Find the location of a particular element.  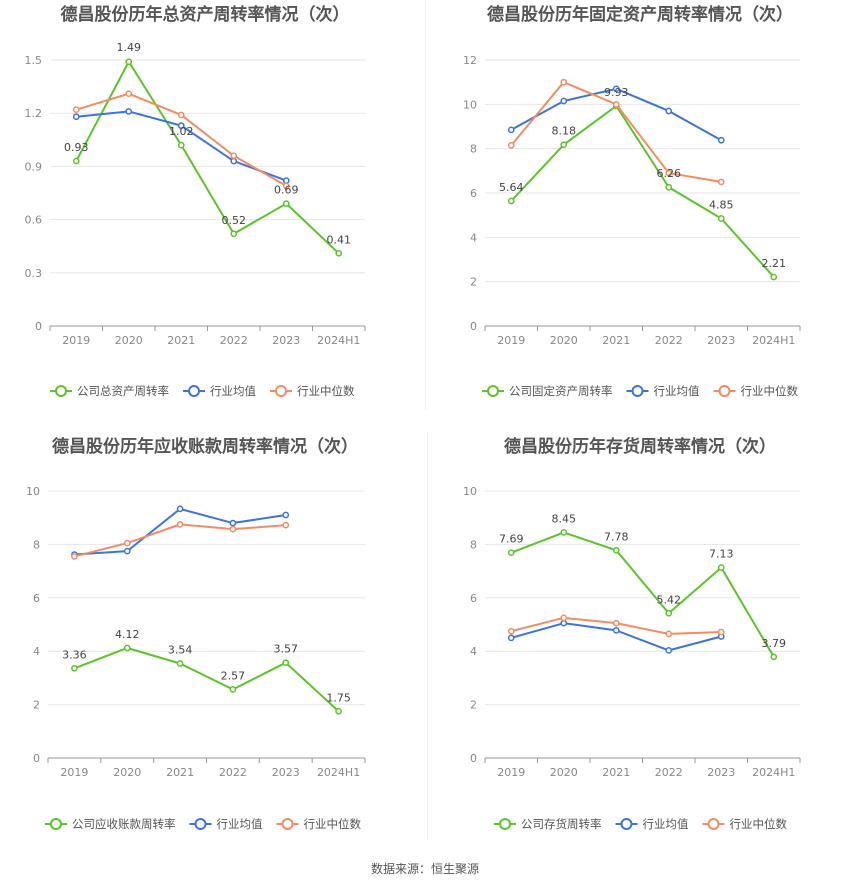

data-label: 2.21 is located at coordinates (774, 263).